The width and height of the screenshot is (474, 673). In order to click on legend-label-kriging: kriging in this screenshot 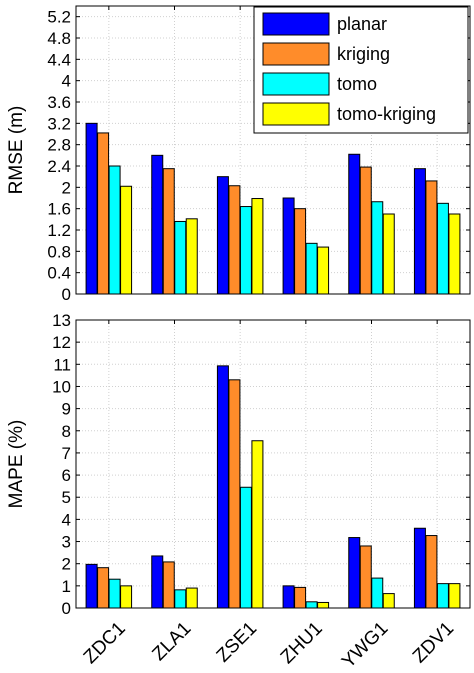, I will do `click(363, 54)`.